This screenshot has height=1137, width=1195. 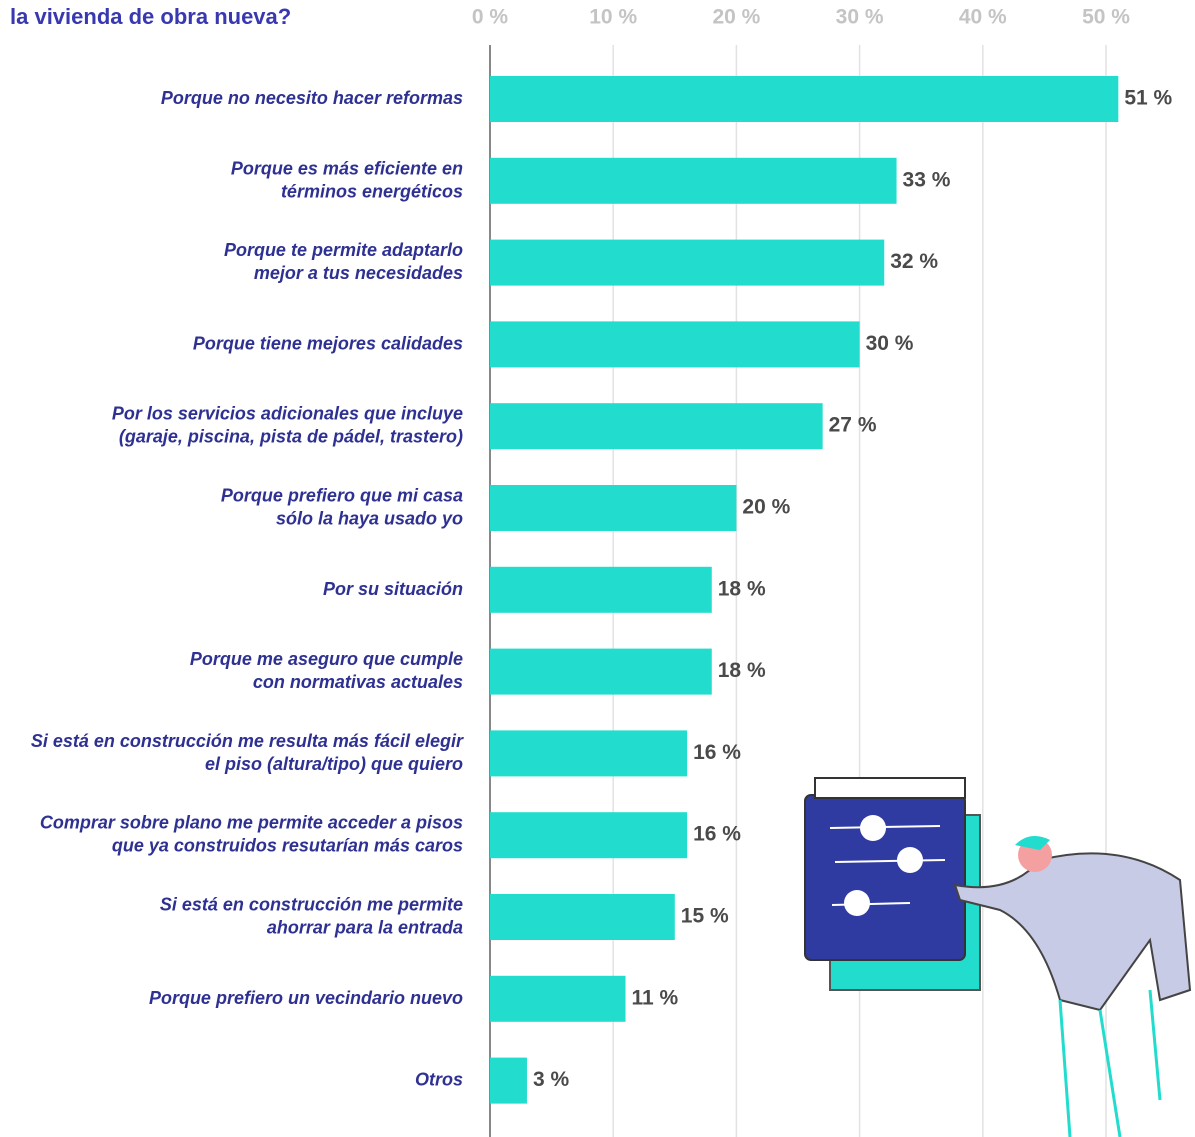 I want to click on y-tick-label: Porque tiene mejores calidades, so click(x=328, y=343).